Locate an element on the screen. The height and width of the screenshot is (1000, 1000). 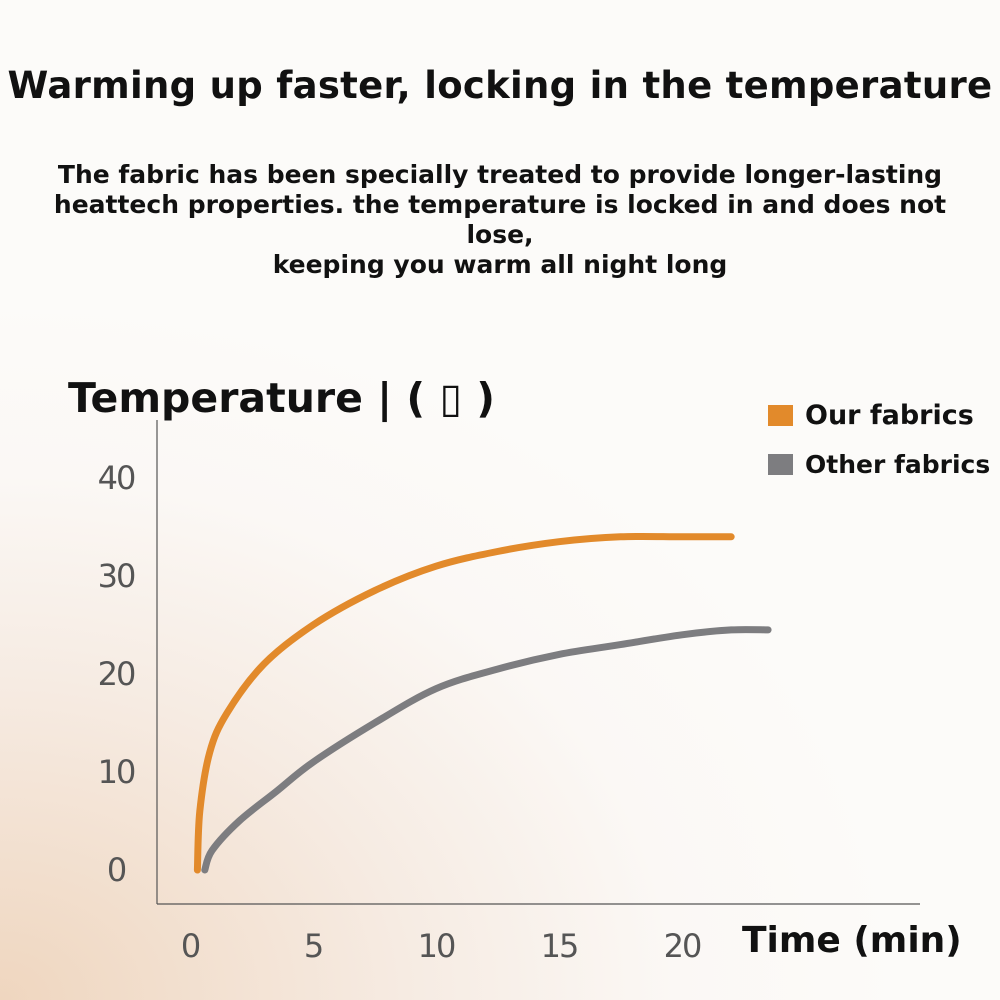
legend-label-other-fabrics: Other fabrics is located at coordinates (898, 464).